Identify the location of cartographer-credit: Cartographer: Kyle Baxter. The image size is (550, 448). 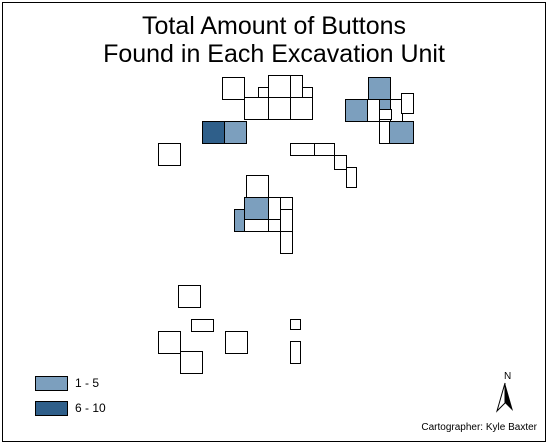
(479, 427).